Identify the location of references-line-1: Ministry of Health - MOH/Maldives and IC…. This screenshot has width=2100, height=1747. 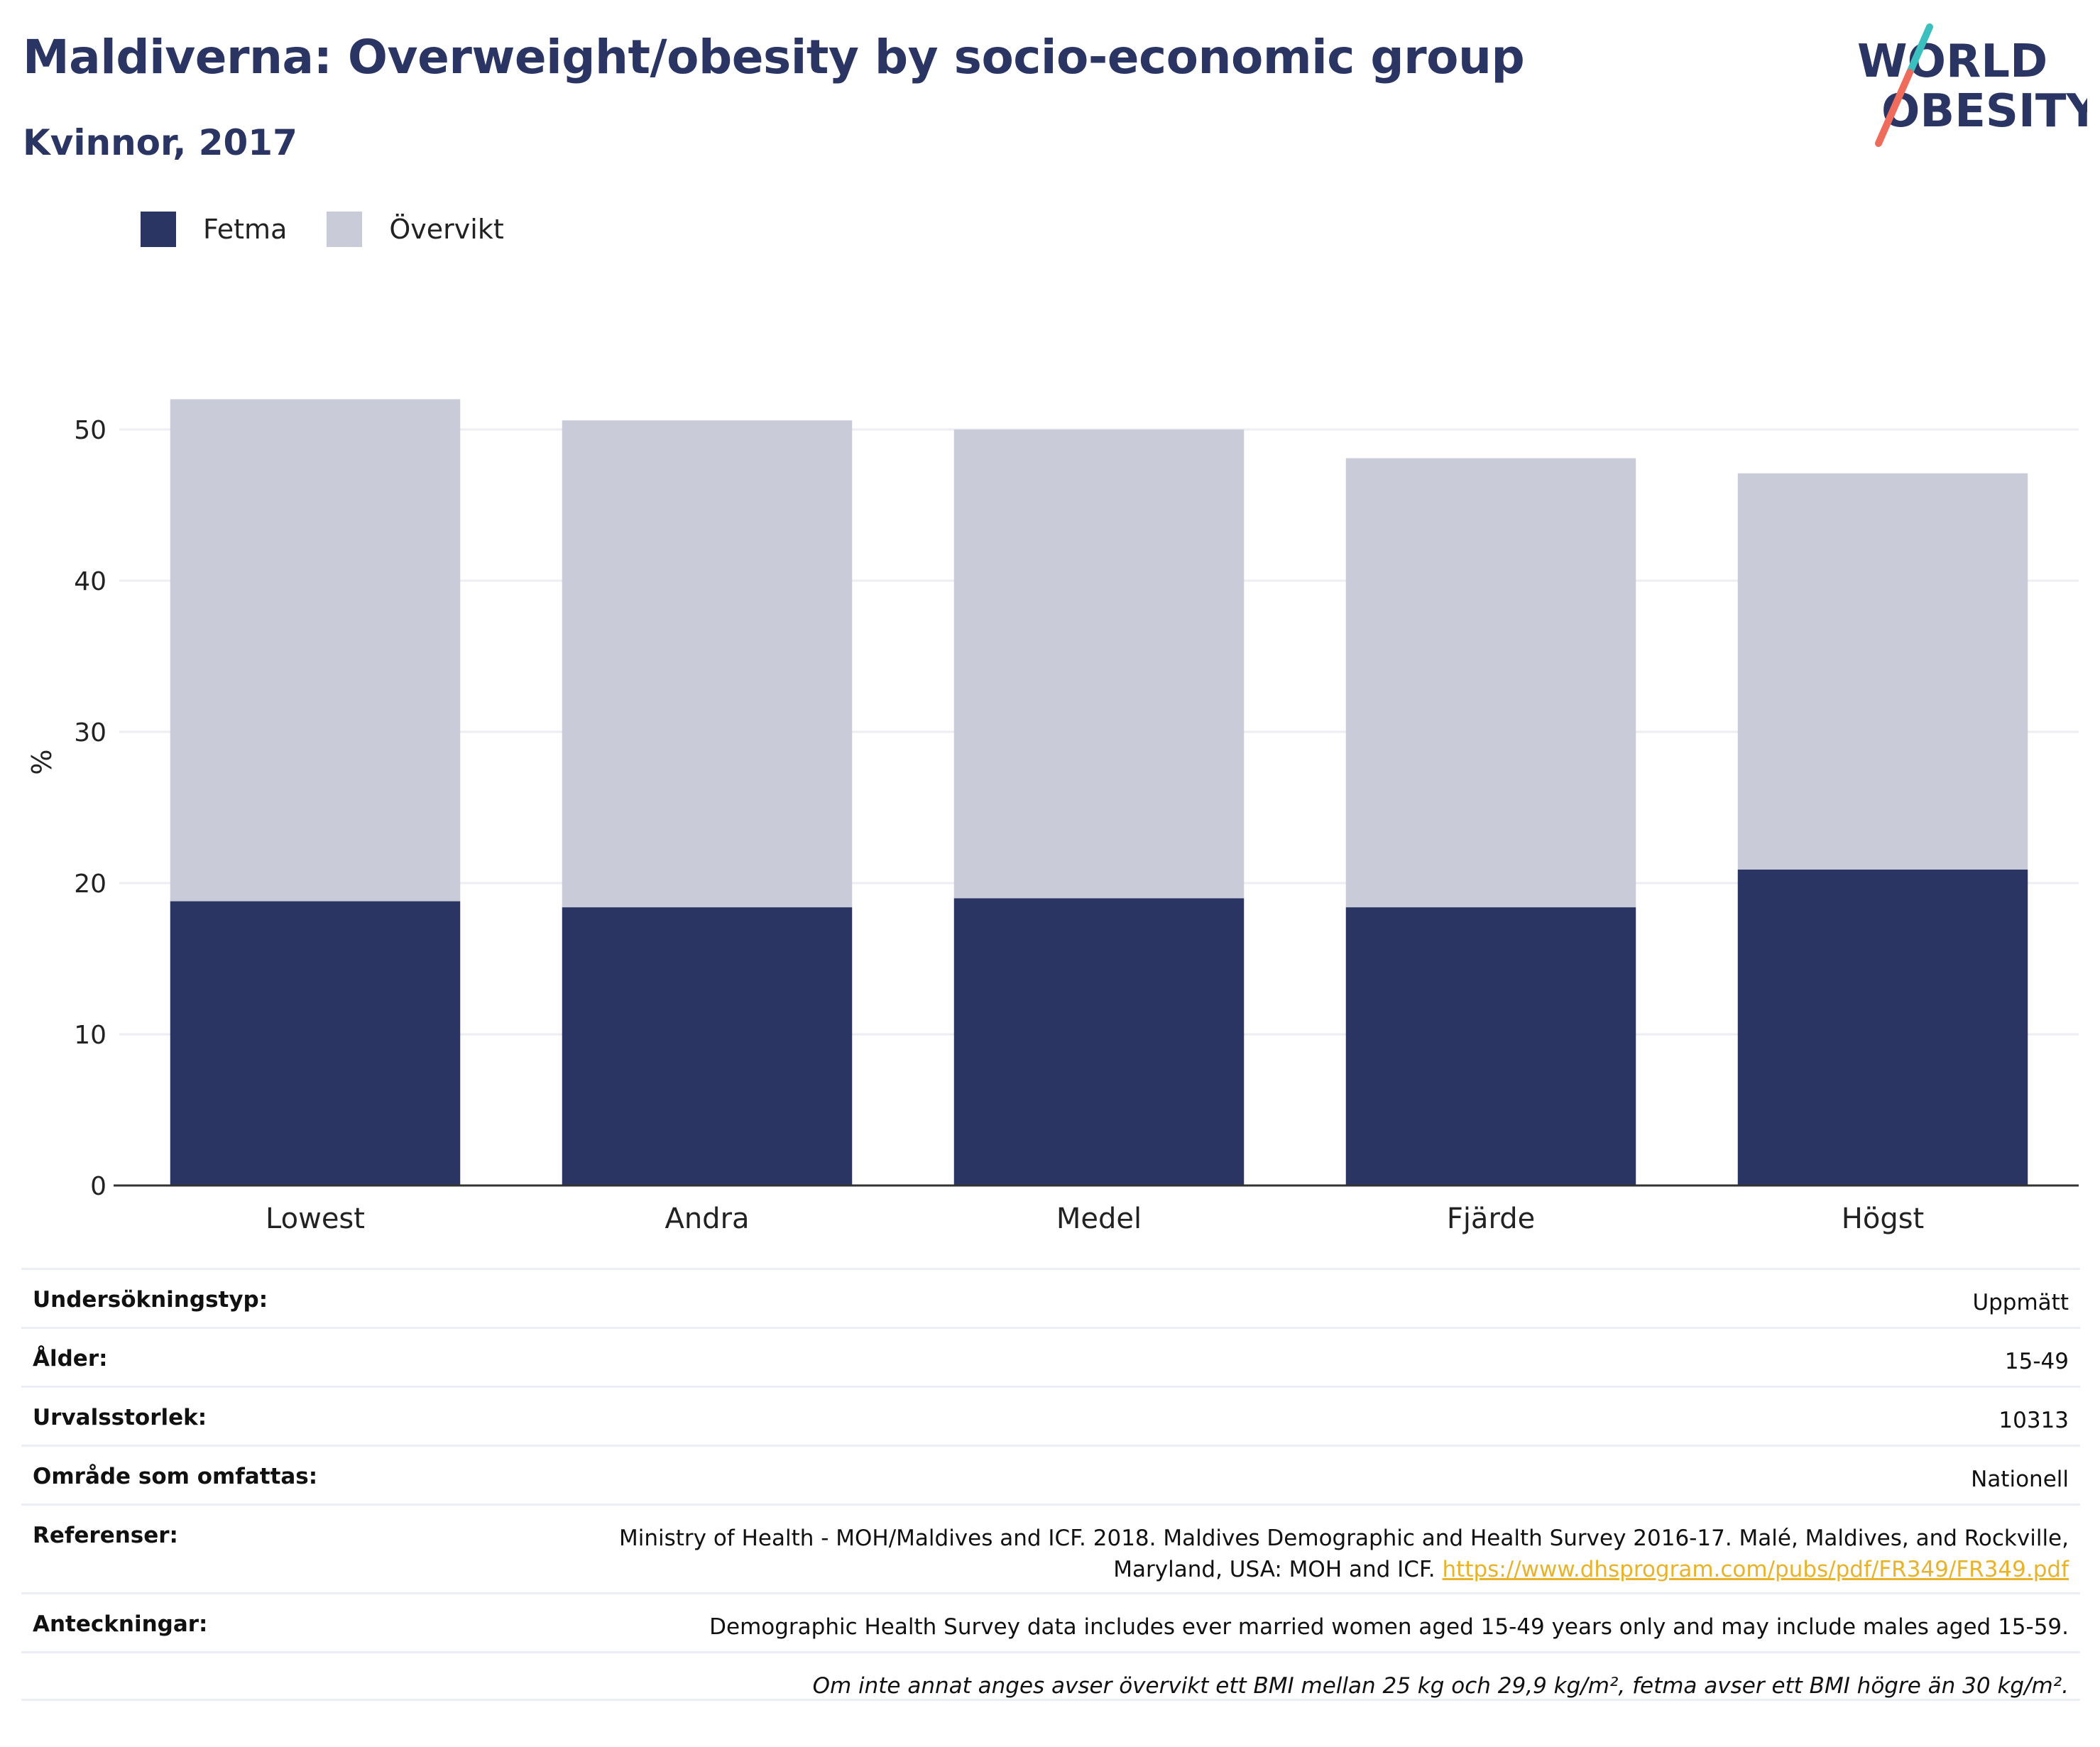
(1343, 1538).